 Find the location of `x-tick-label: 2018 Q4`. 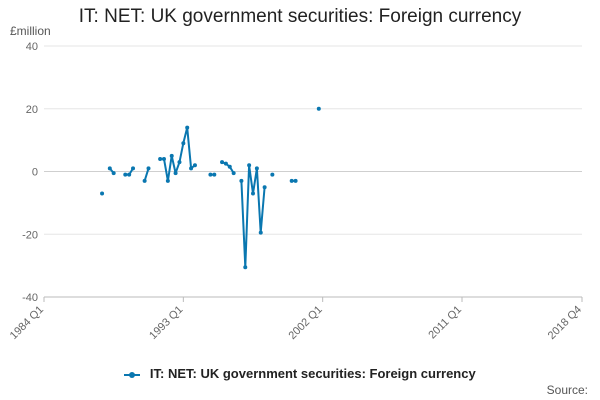

x-tick-label: 2018 Q4 is located at coordinates (565, 323).